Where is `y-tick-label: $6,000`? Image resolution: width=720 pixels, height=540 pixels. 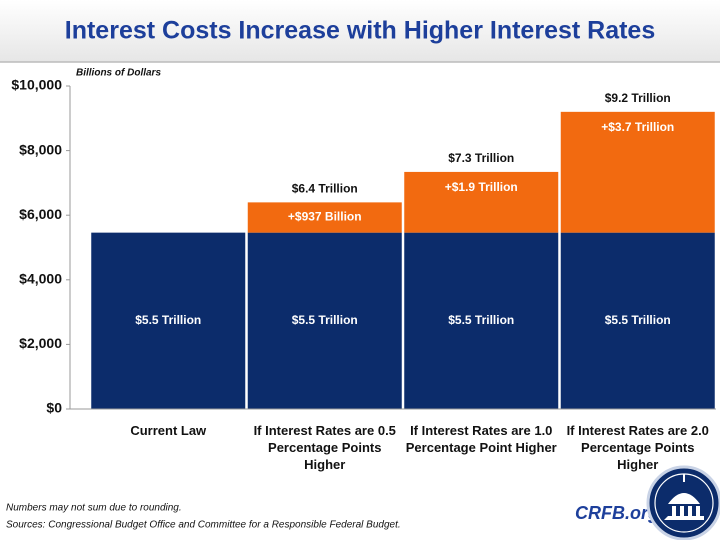 y-tick-label: $6,000 is located at coordinates (40, 214).